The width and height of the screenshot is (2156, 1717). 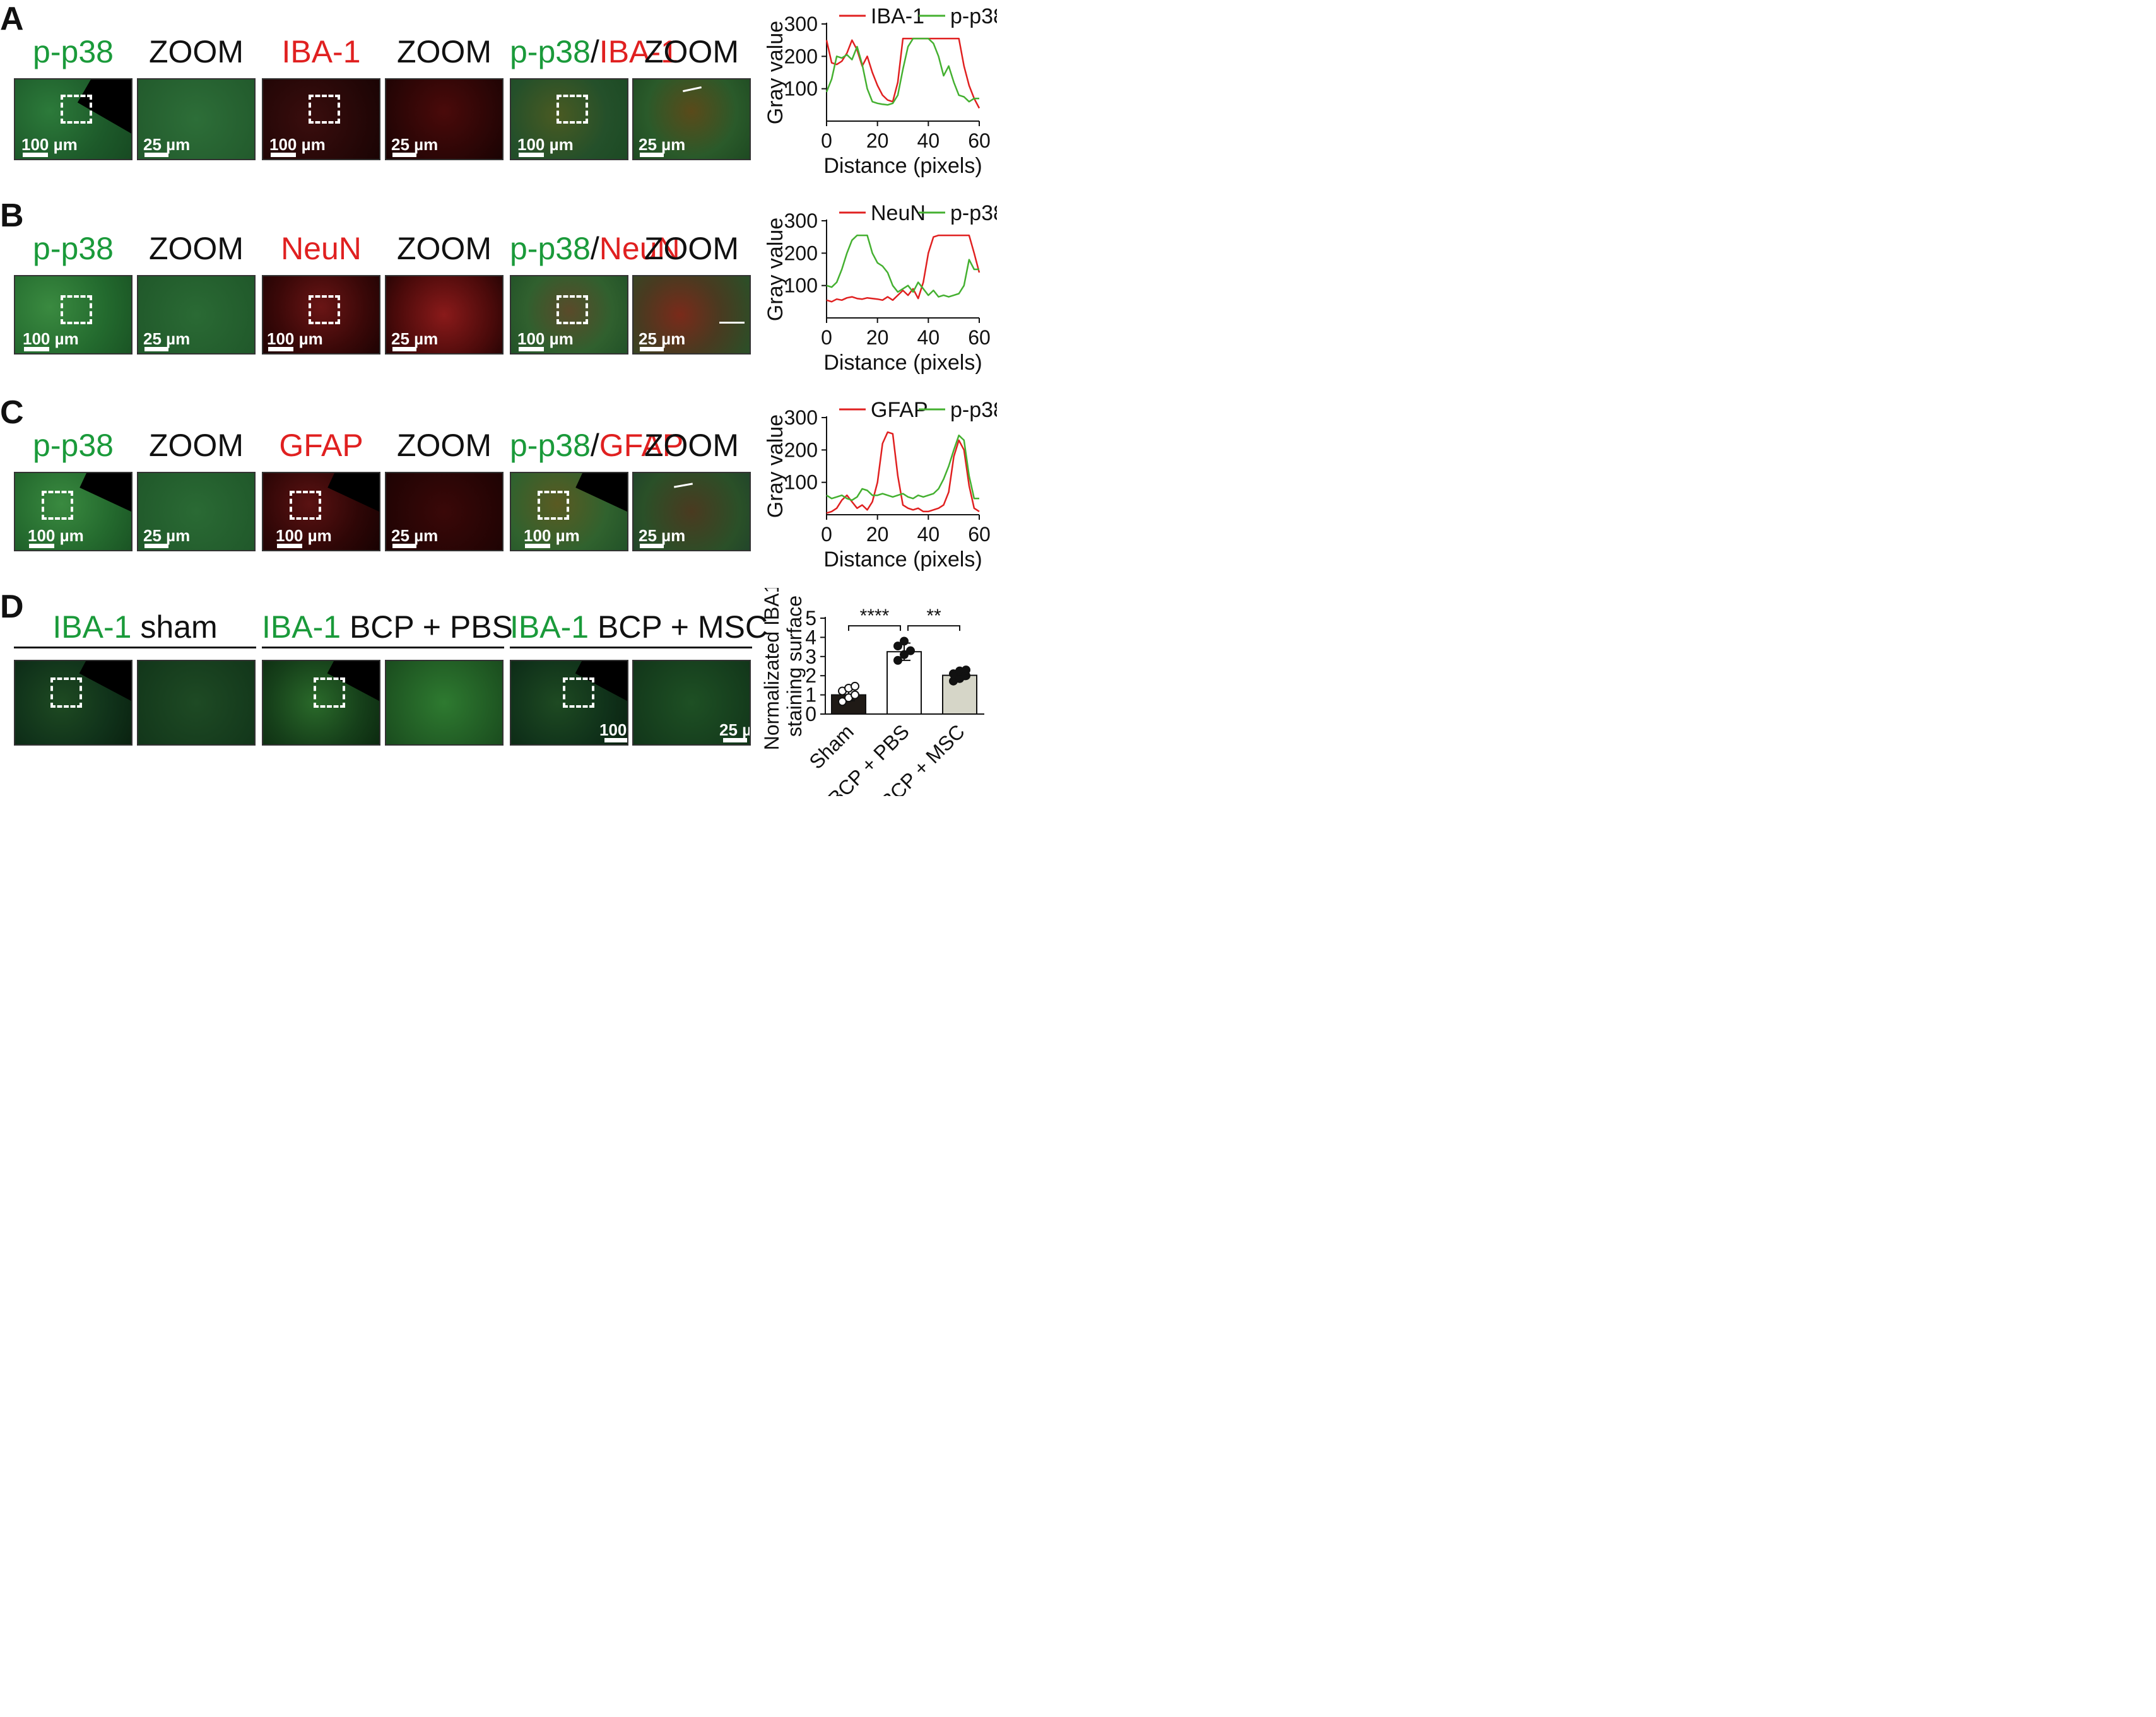 I want to click on title-c-1: p-p38, so click(x=73, y=445).